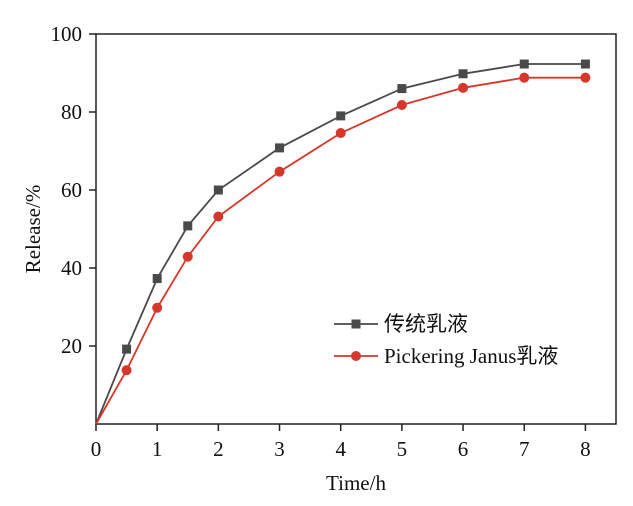 The image size is (633, 506). I want to click on x-tick-label: 7, so click(524, 449).